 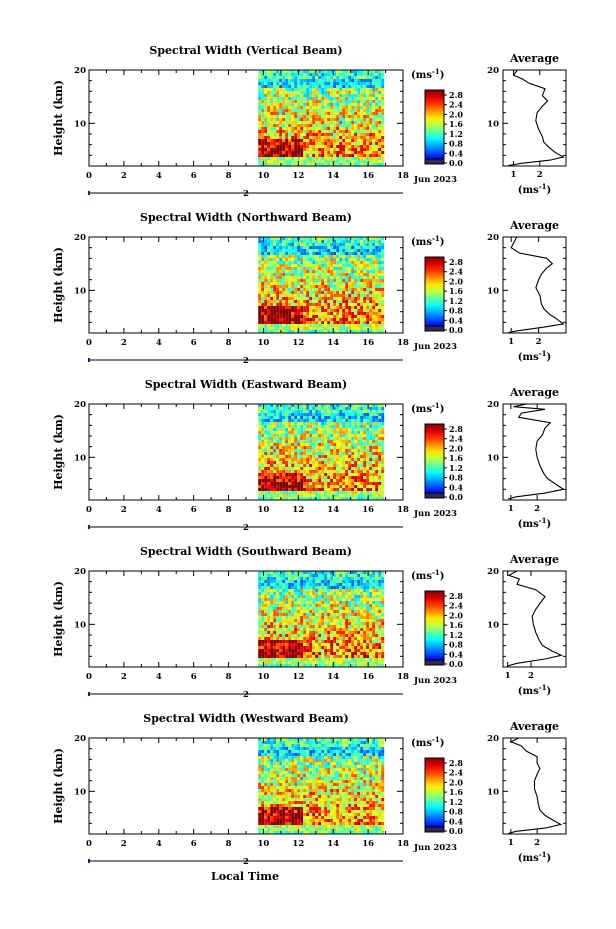 What do you see at coordinates (435, 347) in the screenshot?
I see `date-label: Jun 2023` at bounding box center [435, 347].